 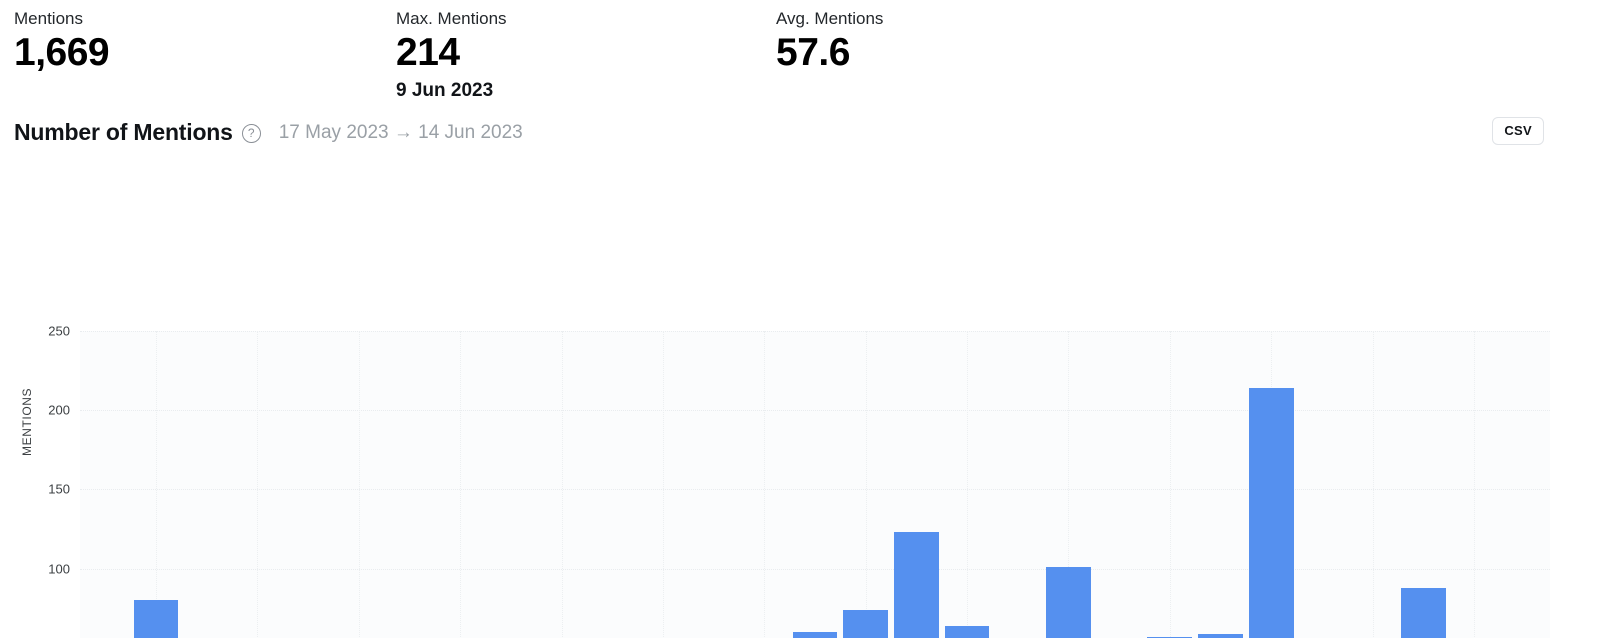 I want to click on kpi-avg-mentions-label: Avg. Mentions, so click(x=830, y=18).